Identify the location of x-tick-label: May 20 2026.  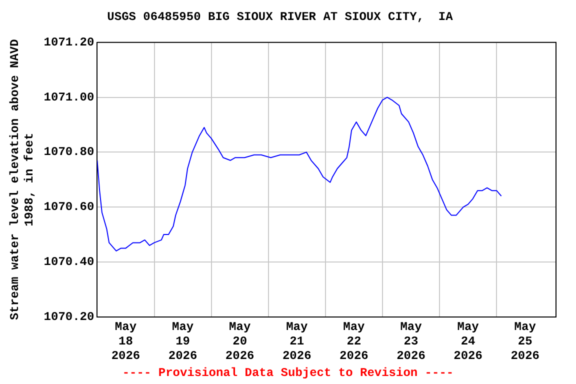
(239, 341).